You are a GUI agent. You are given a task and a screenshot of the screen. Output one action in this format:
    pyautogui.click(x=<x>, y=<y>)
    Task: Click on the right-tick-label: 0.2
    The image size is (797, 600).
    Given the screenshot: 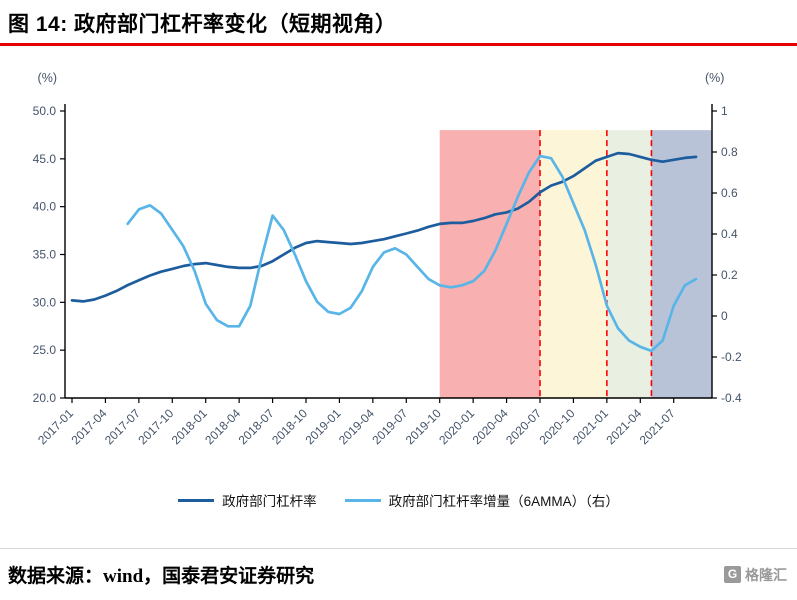 What is the action you would take?
    pyautogui.click(x=729, y=275)
    